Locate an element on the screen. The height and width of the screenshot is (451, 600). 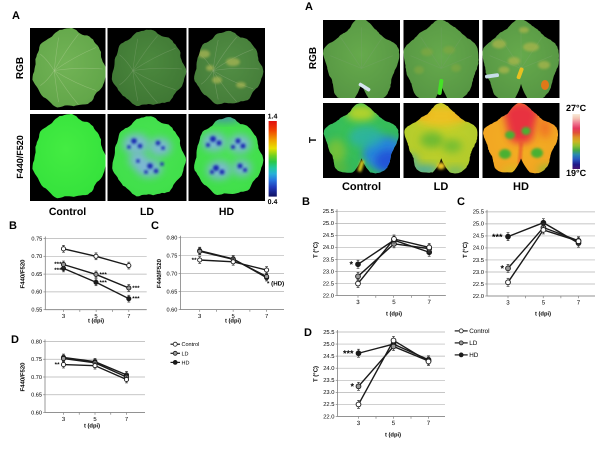
svg-text: 23.0 is located at coordinates (328, 392).